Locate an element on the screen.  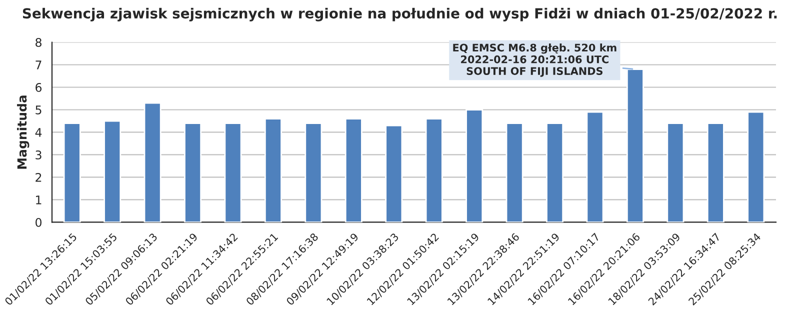
y-tick-label: 3 is located at coordinates (39, 155).